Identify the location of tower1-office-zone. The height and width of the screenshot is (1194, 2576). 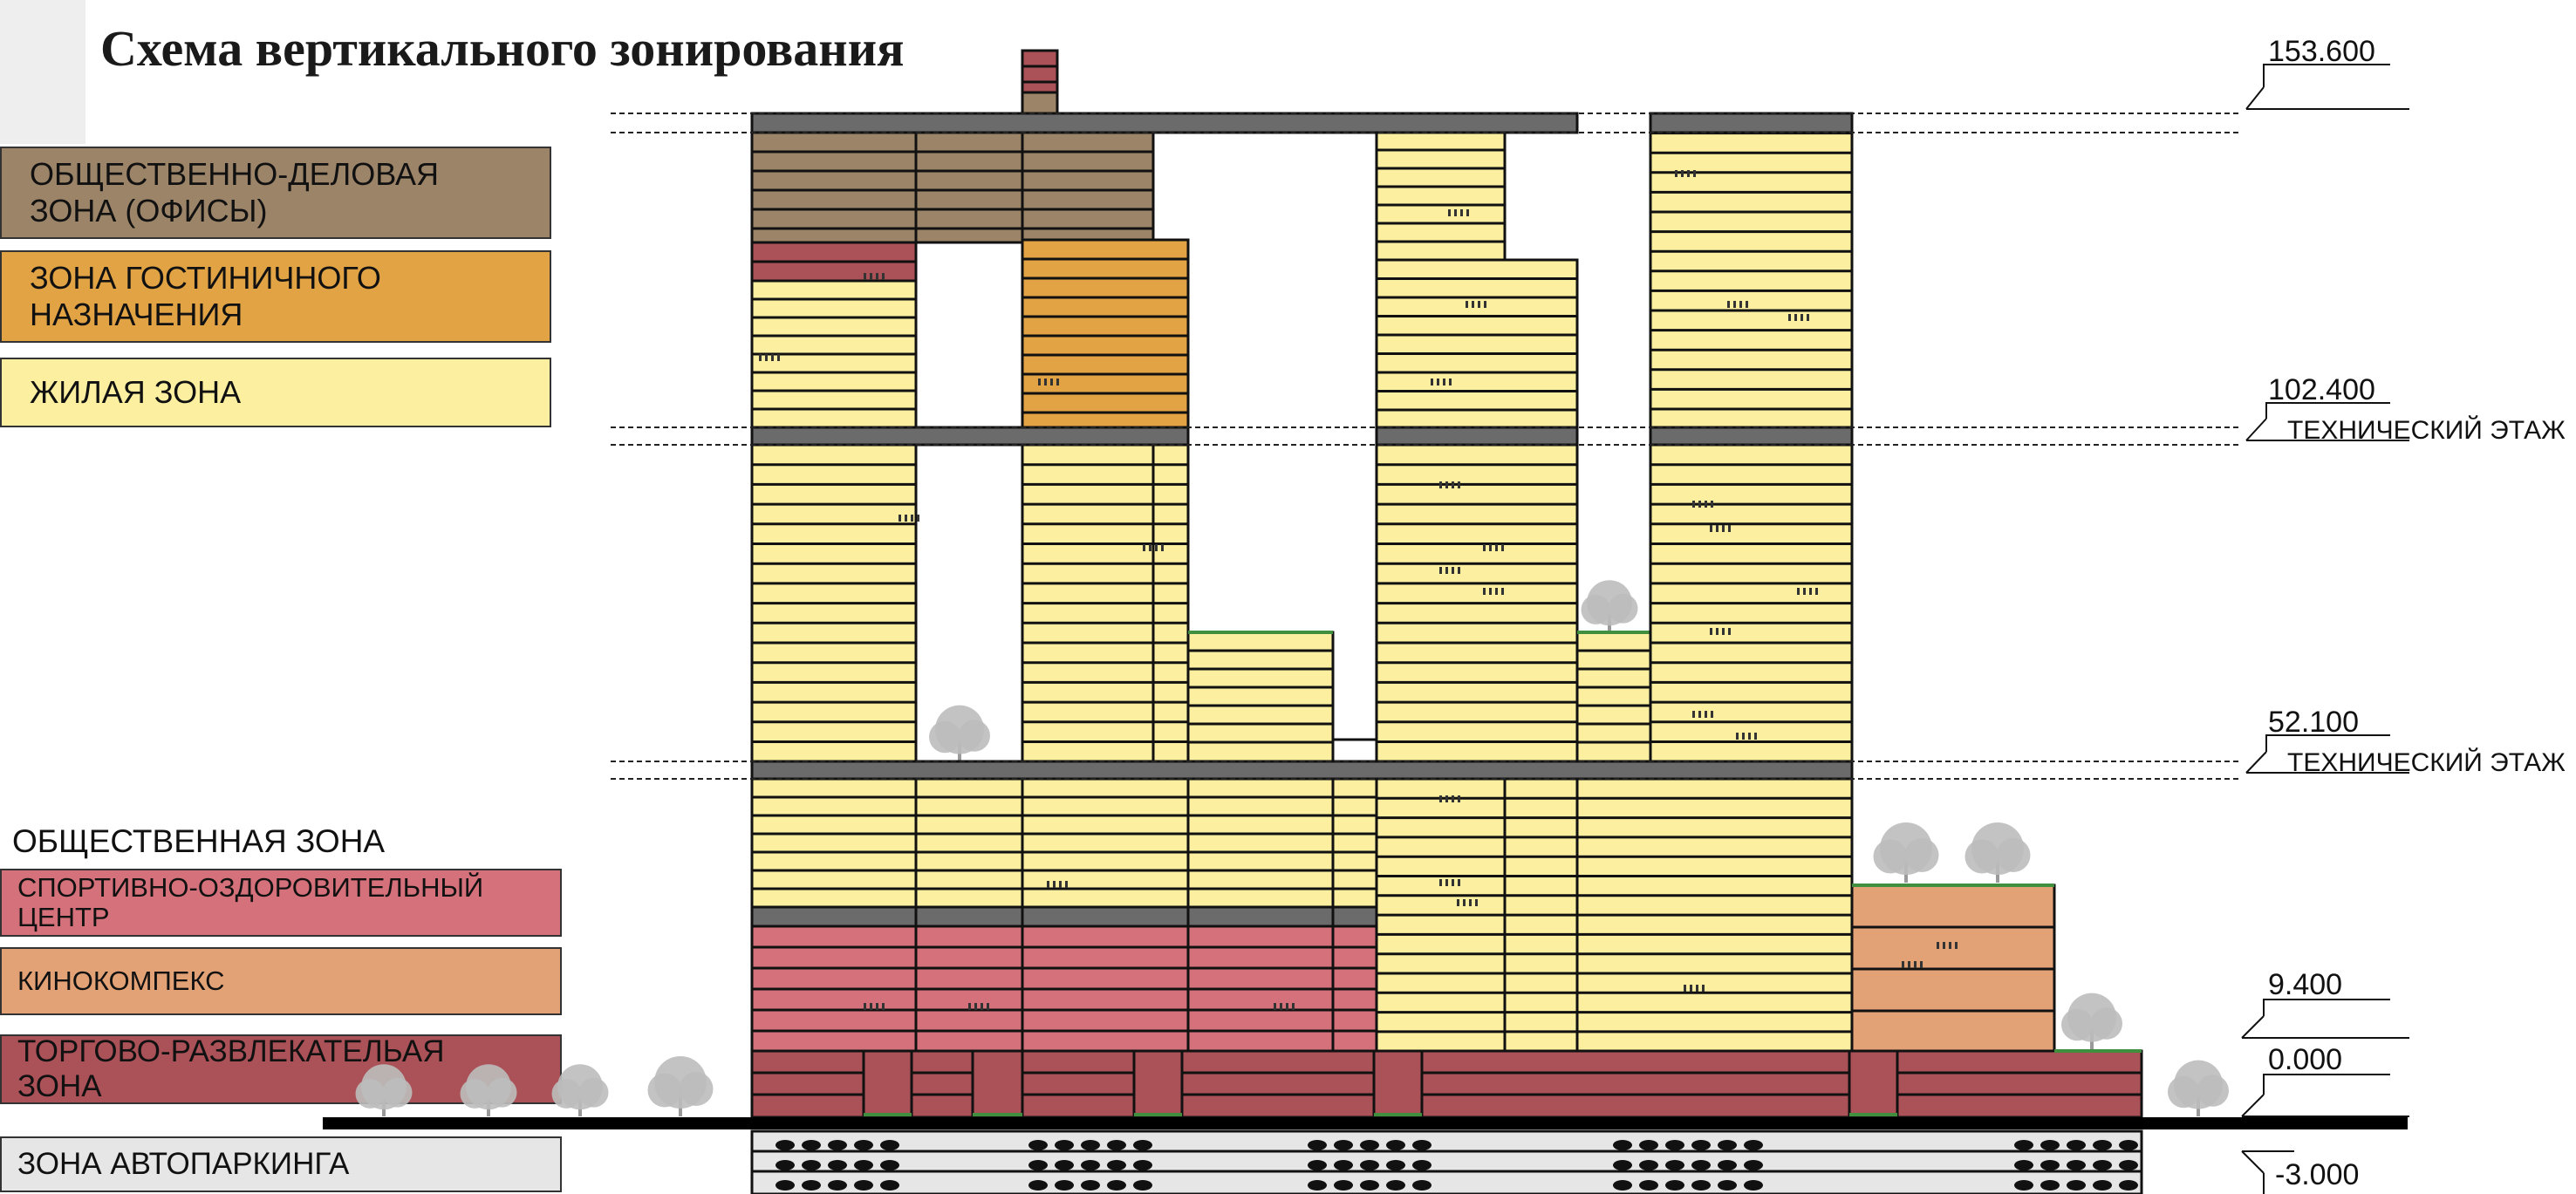
(834, 178).